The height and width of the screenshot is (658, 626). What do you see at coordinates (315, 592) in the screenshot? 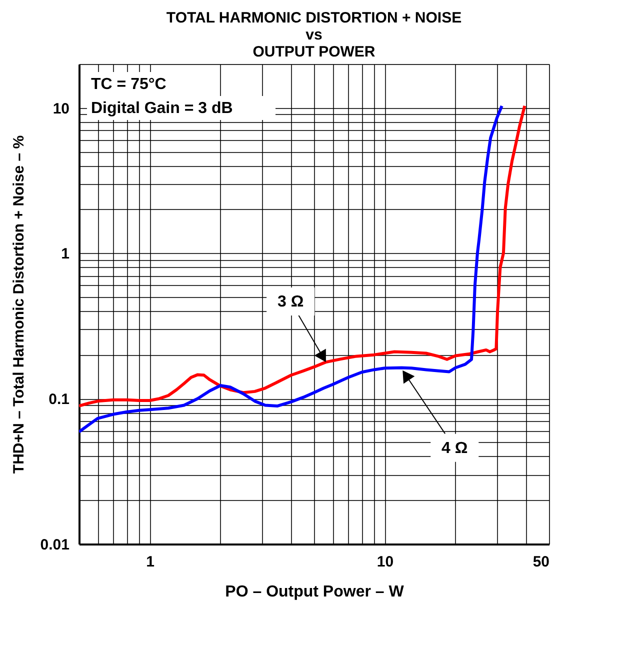
I see `x-axis-title: PO – Output Power – W` at bounding box center [315, 592].